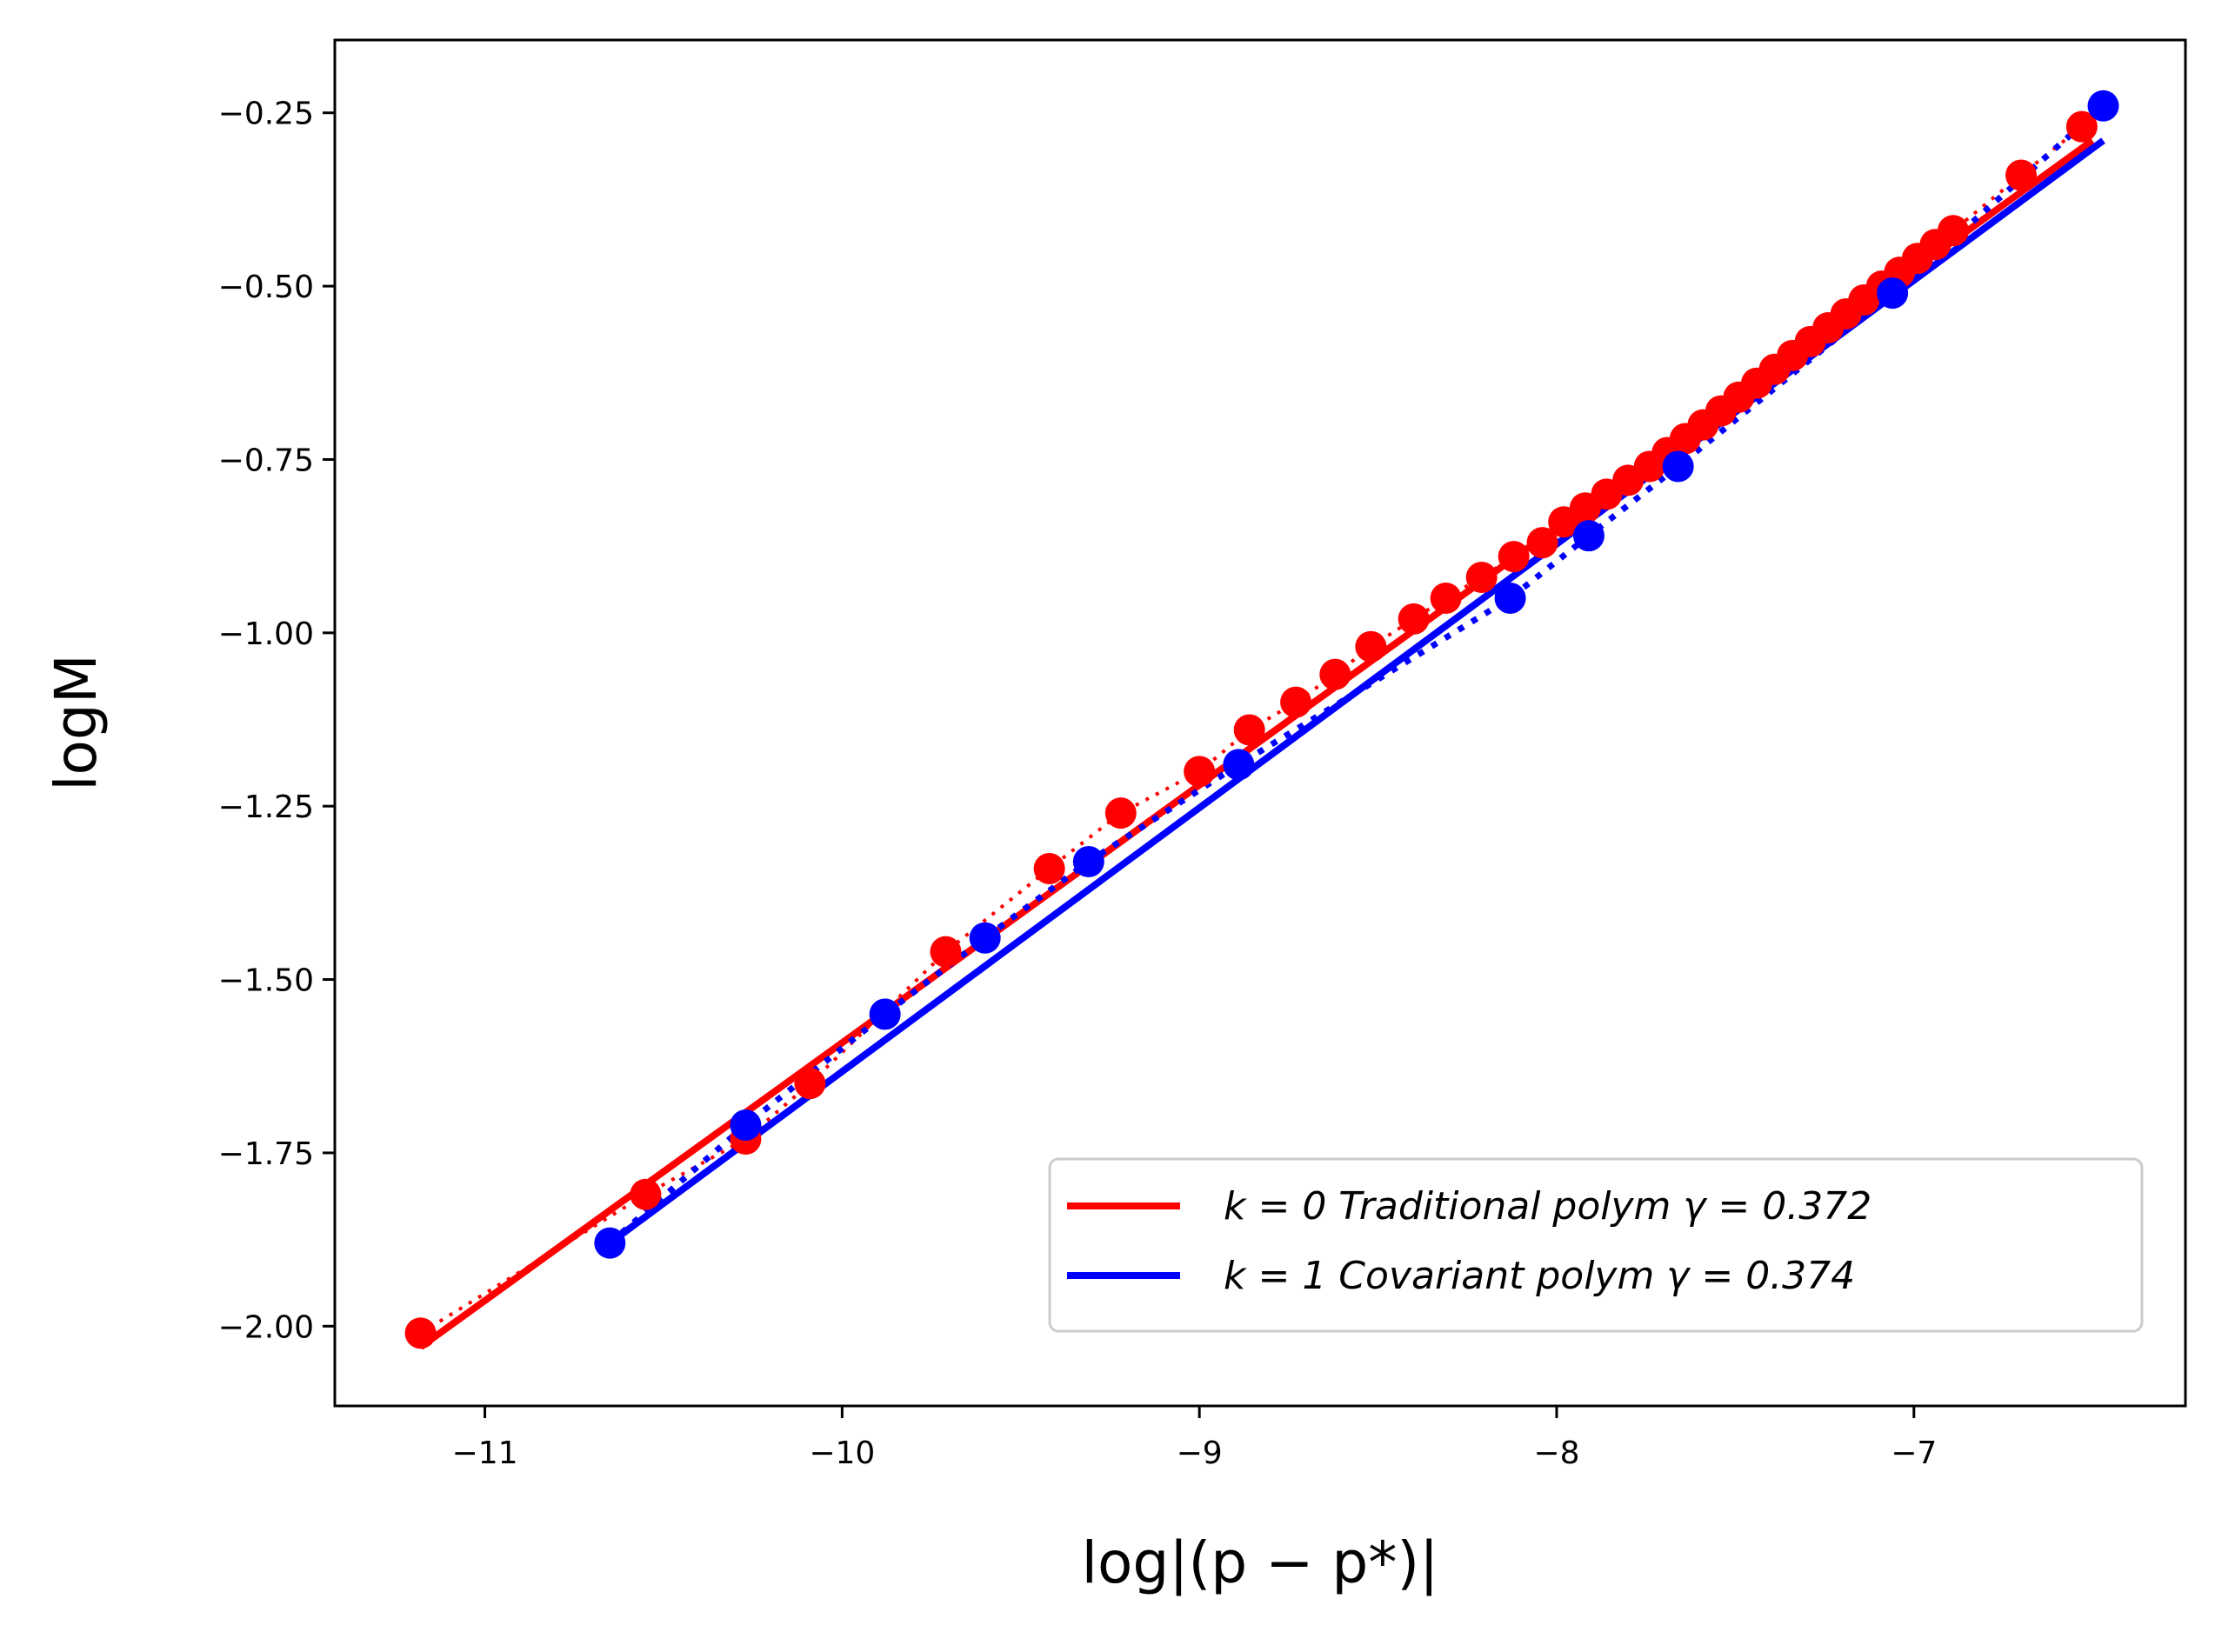 The image size is (2215, 1652). Describe the element at coordinates (485, 1453) in the screenshot. I see `x-tick-label: −11` at that location.